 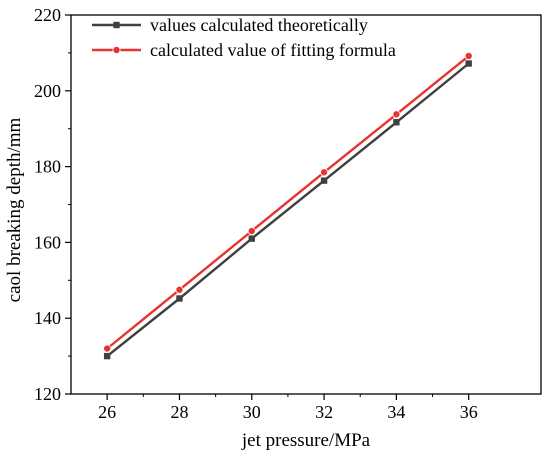 I want to click on y-tick-label: 220, so click(x=47, y=15).